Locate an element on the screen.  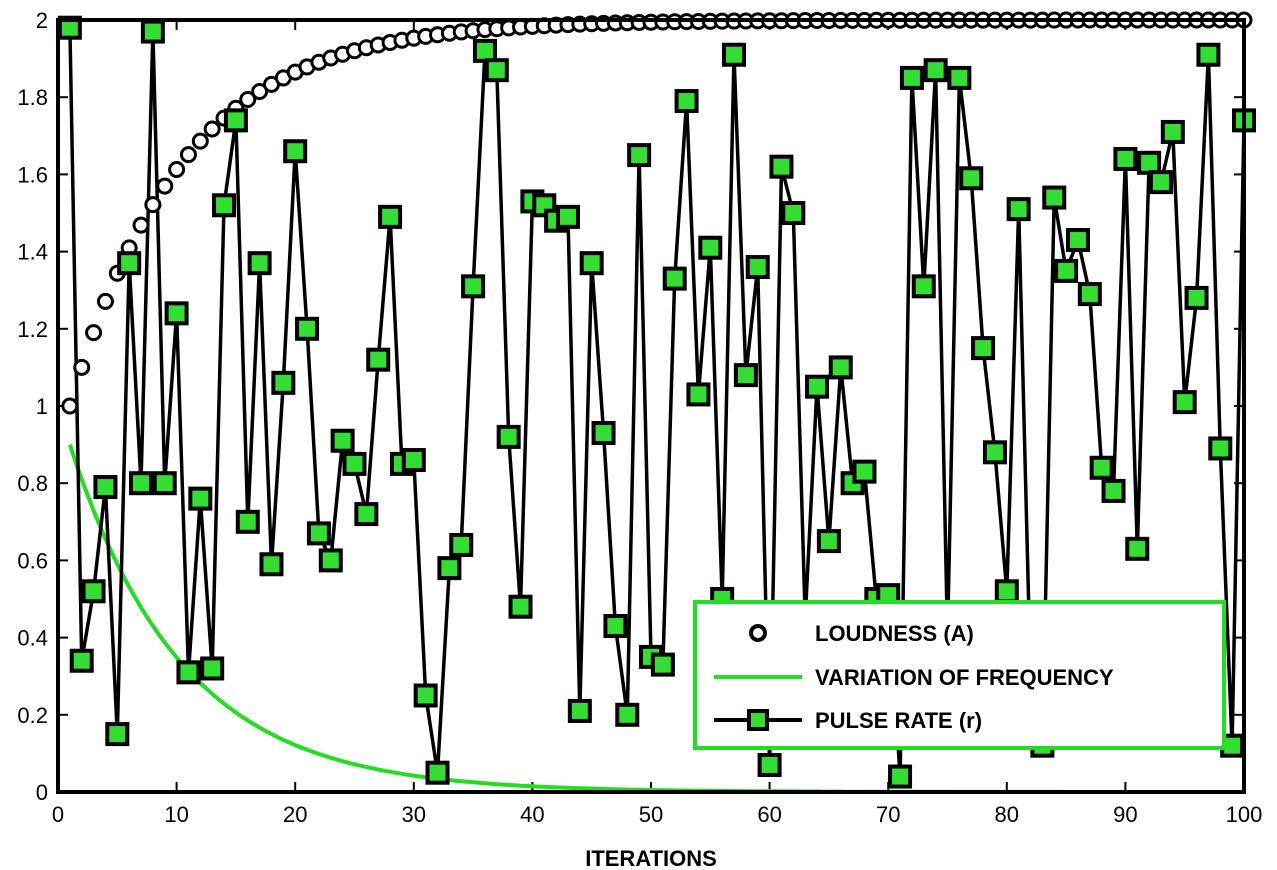
y-tick-label: 0.8 is located at coordinates (32, 483).